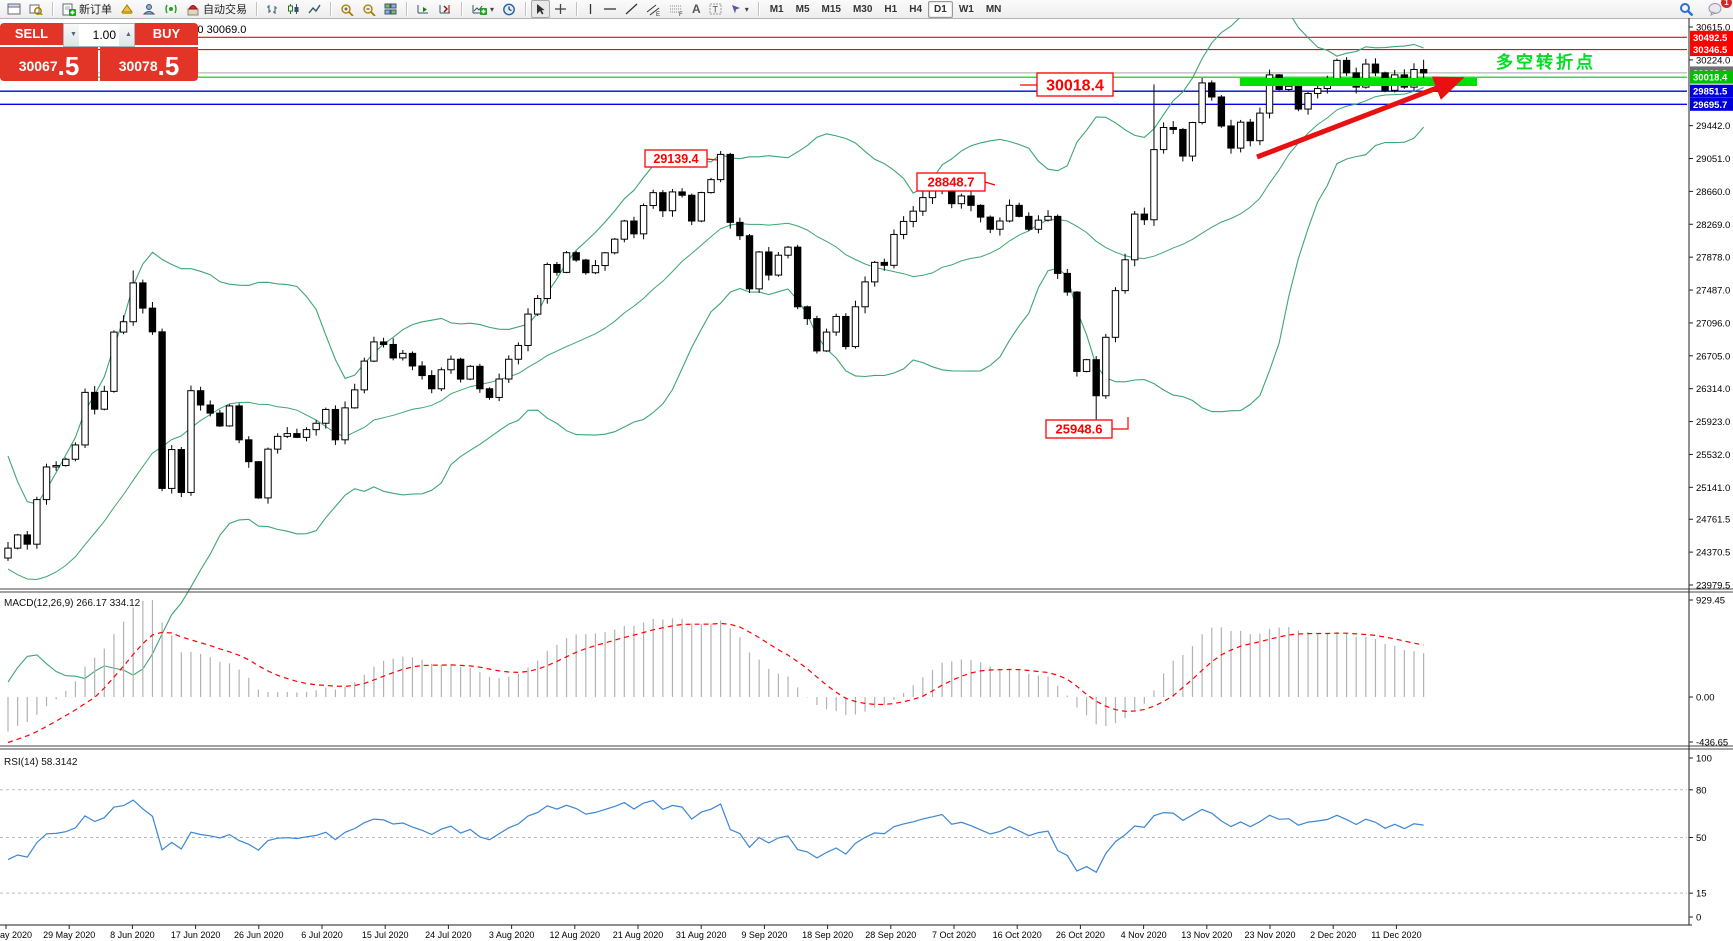  I want to click on clock-icon, so click(509, 9).